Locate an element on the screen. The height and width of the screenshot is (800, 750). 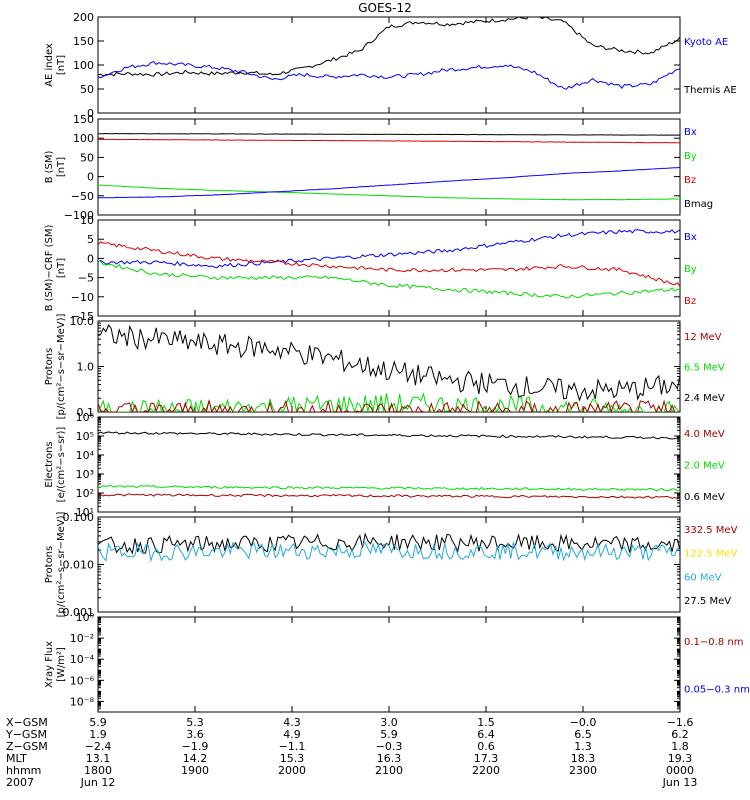
y-tick-label: −5 is located at coordinates (86, 278).